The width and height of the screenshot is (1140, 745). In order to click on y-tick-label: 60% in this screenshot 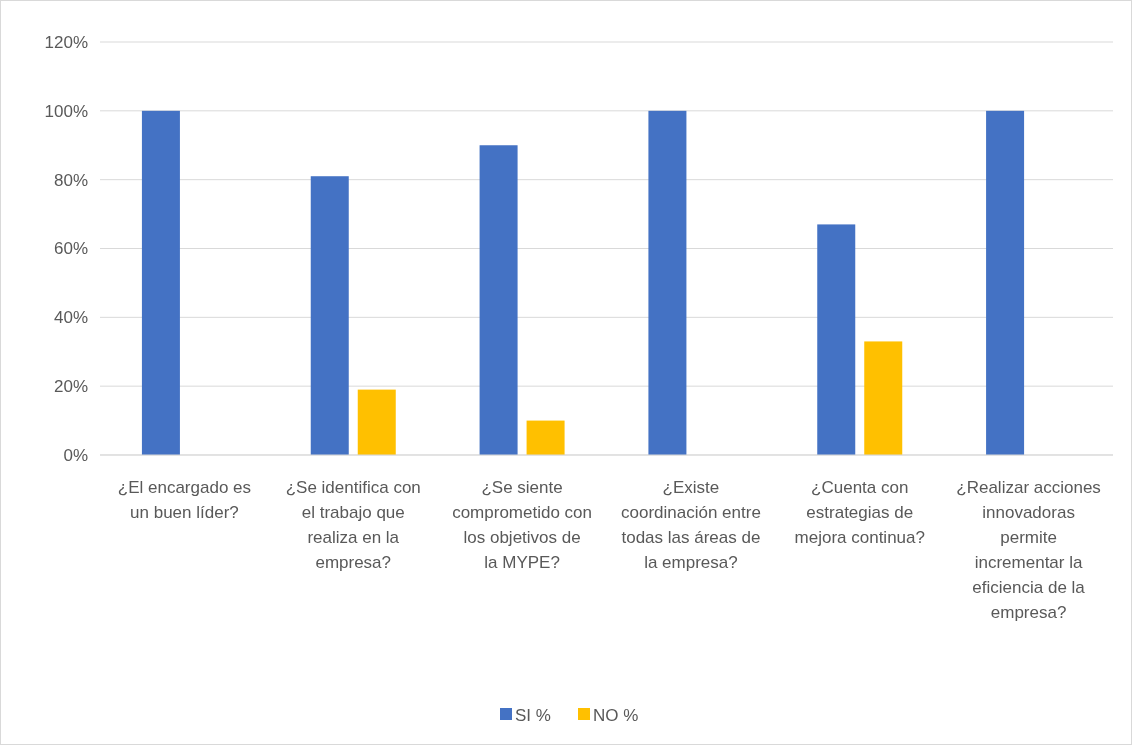, I will do `click(70, 249)`.